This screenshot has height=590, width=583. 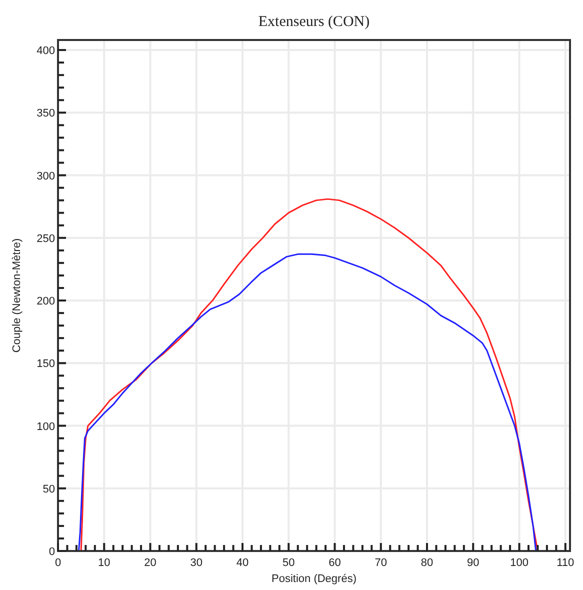 What do you see at coordinates (48, 489) in the screenshot?
I see `y-tick-label: 50` at bounding box center [48, 489].